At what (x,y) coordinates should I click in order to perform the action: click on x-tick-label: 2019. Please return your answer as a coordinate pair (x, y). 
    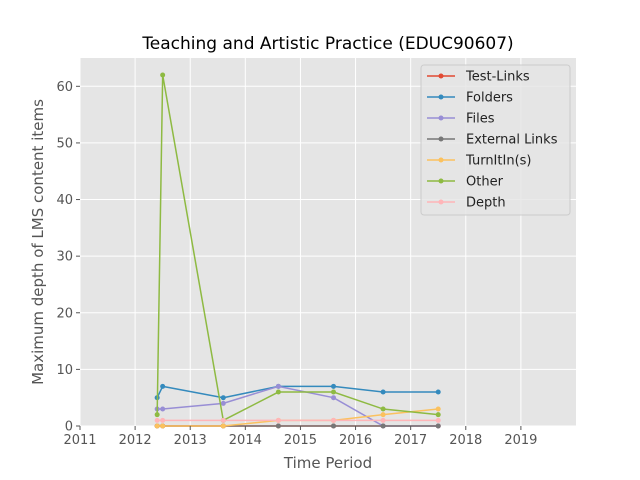
    Looking at the image, I should click on (520, 440).